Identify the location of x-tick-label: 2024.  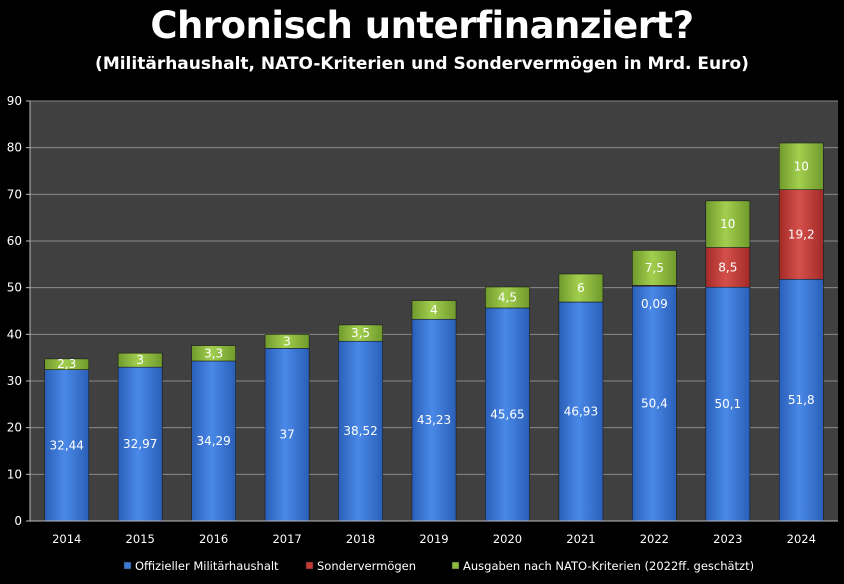
(801, 539).